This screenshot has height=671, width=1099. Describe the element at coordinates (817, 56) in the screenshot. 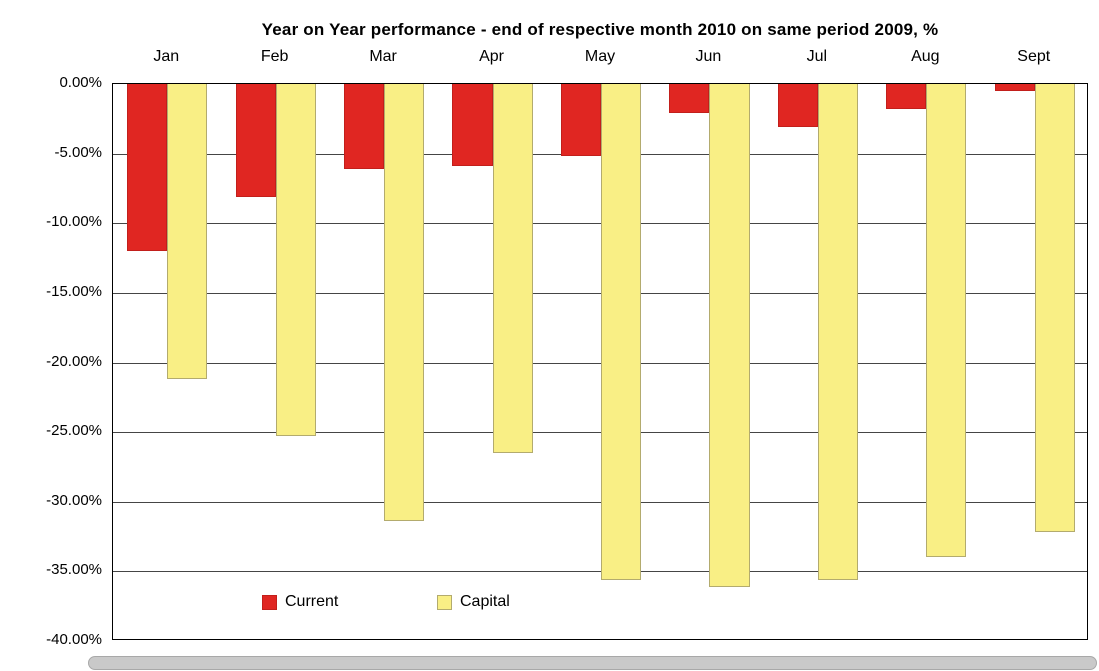

I see `x-category-label: Jul` at that location.